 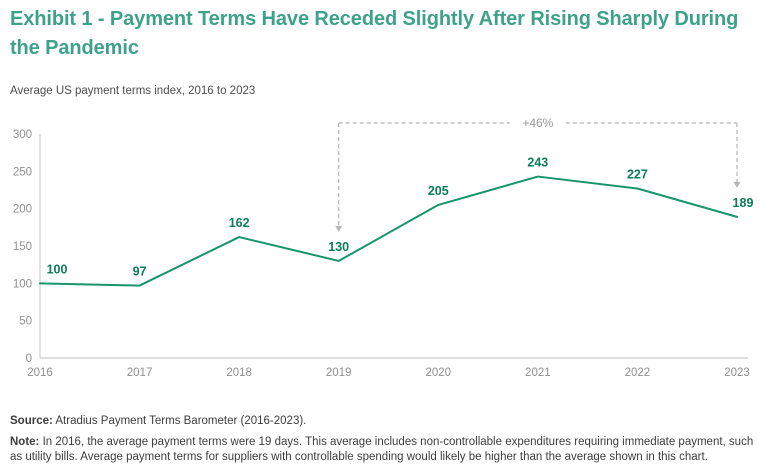 What do you see at coordinates (22, 247) in the screenshot?
I see `y-axis-tick-label: 150` at bounding box center [22, 247].